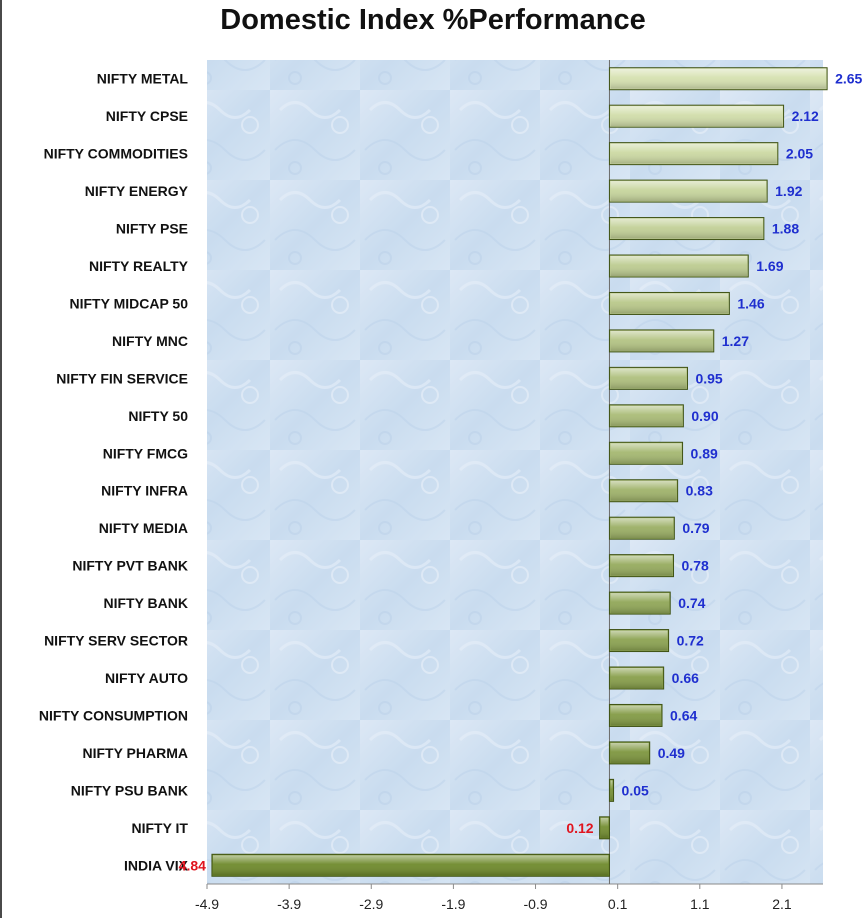 The image size is (866, 918). Describe the element at coordinates (805, 116) in the screenshot. I see `value-label: 2.12` at that location.